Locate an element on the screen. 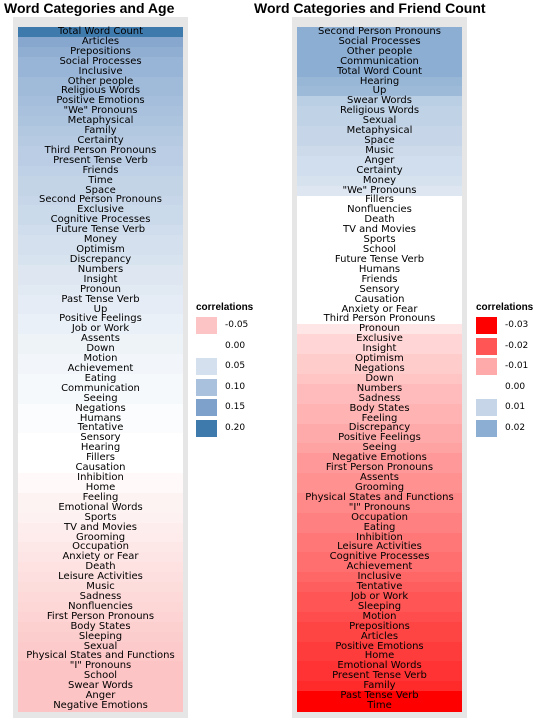  heatmap-cell: Friends is located at coordinates (100, 171).